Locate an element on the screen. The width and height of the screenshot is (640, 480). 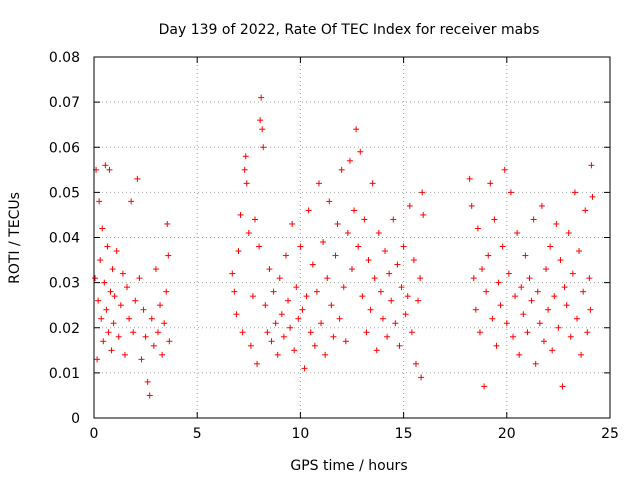
x-tick-label: 20 is located at coordinates (507, 434).